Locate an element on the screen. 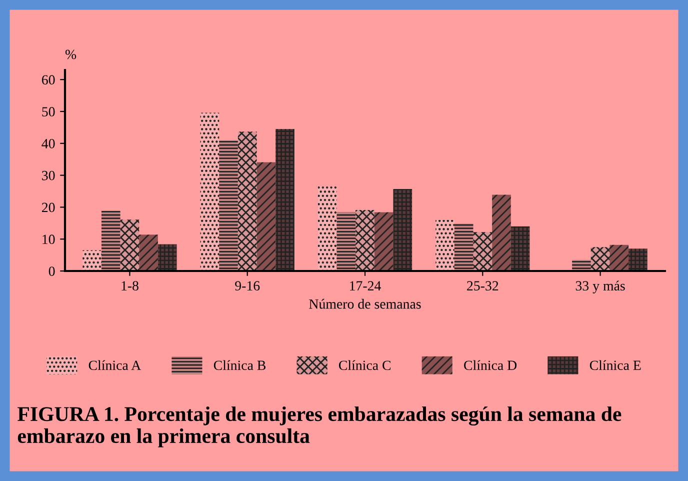  y-tick-label: 40 is located at coordinates (48, 143).